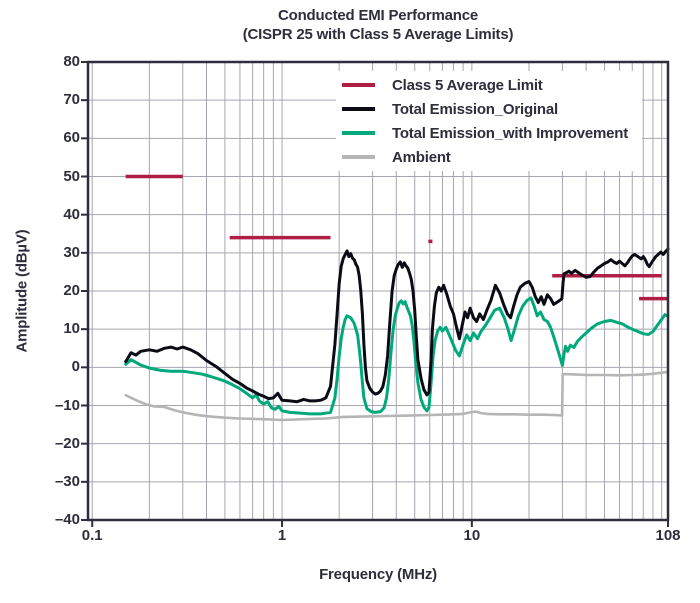  What do you see at coordinates (472, 535) in the screenshot?
I see `x-tick-label: 10` at bounding box center [472, 535].